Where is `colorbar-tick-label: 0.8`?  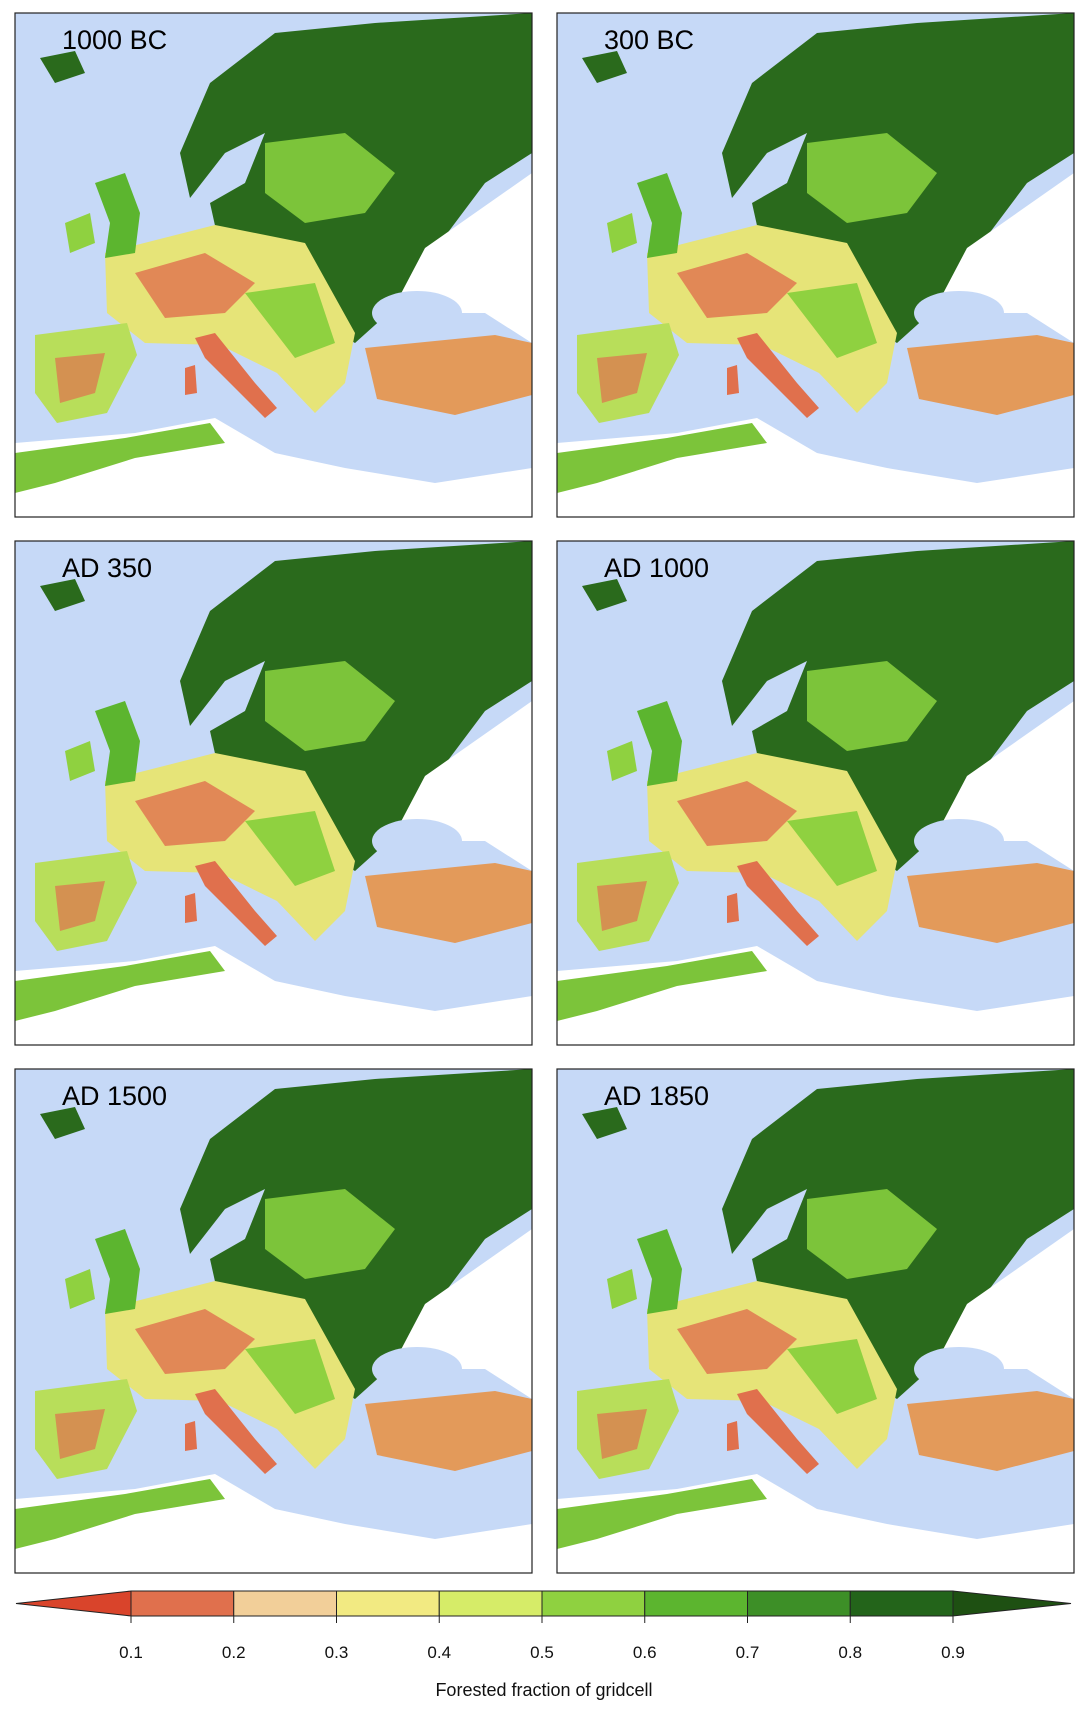 colorbar-tick-label: 0.8 is located at coordinates (850, 1652).